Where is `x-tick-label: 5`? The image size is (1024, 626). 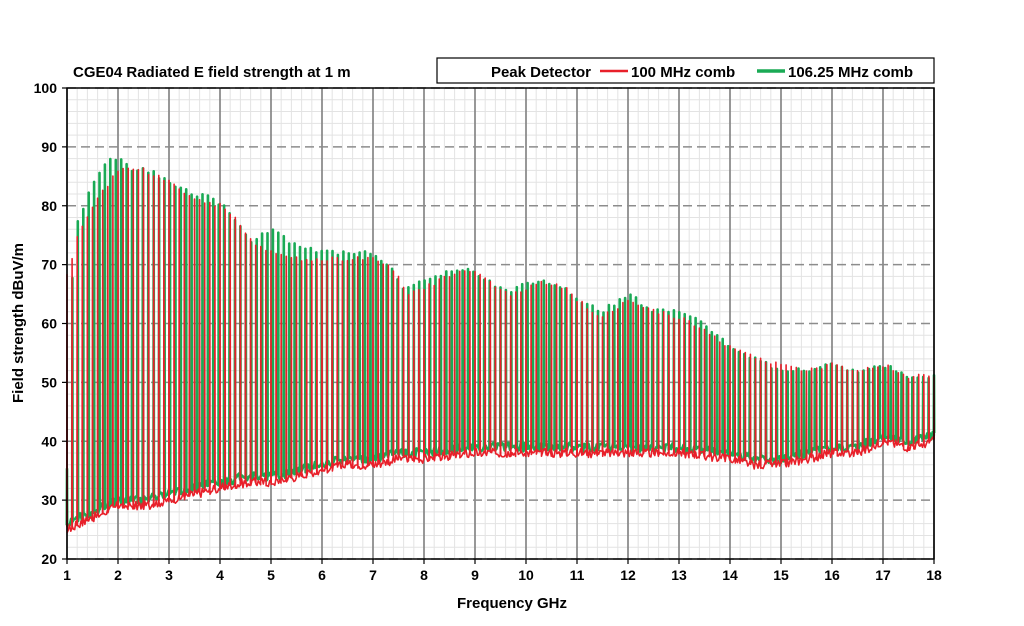
x-tick-label: 5 is located at coordinates (271, 575).